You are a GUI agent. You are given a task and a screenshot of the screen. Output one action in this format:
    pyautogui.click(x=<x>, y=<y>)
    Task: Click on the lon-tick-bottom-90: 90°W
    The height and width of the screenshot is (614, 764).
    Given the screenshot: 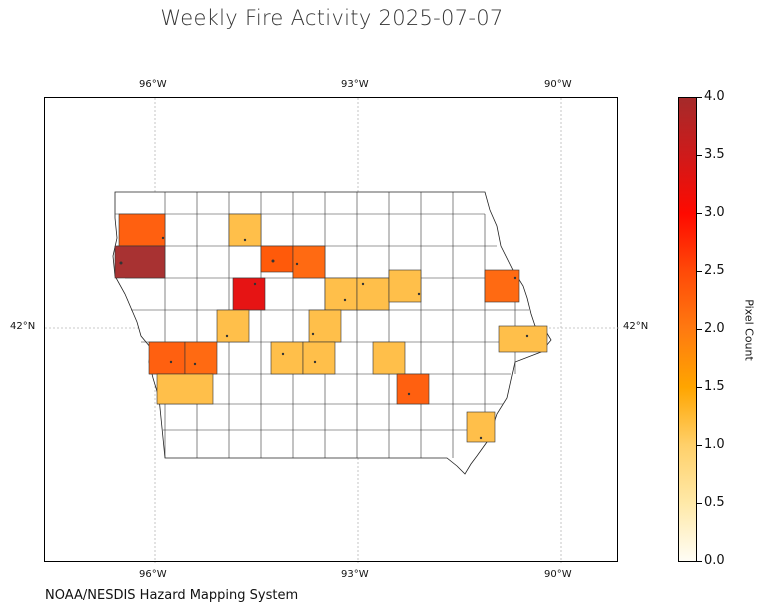 What is the action you would take?
    pyautogui.click(x=558, y=574)
    